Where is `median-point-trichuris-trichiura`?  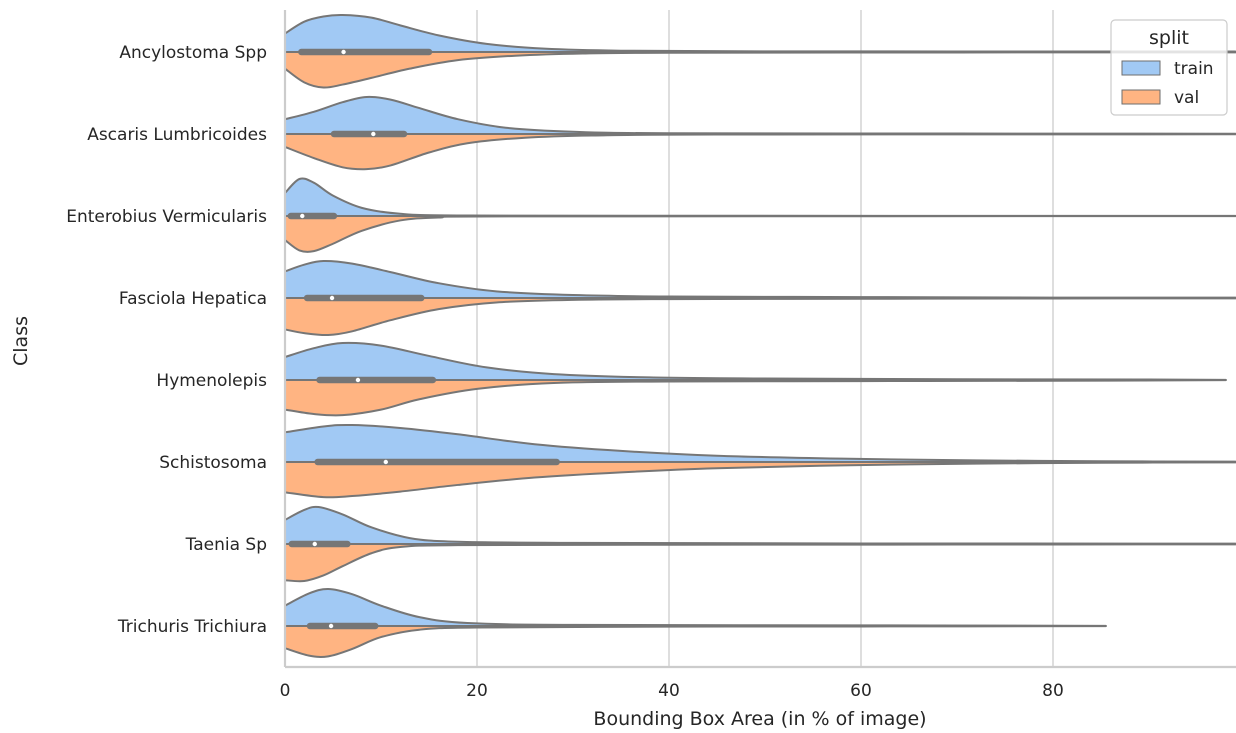 median-point-trichuris-trichiura is located at coordinates (331, 626).